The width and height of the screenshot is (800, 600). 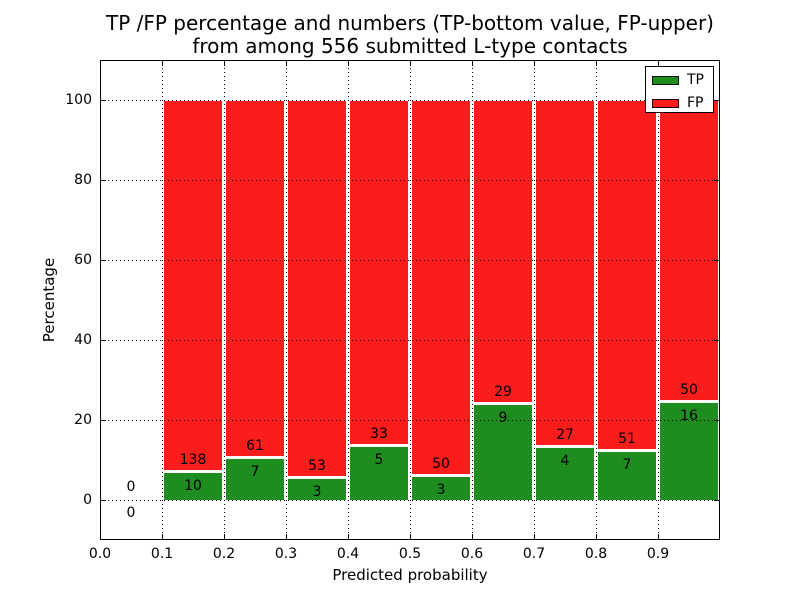 What do you see at coordinates (78, 100) in the screenshot?
I see `y-tick-label: 100` at bounding box center [78, 100].